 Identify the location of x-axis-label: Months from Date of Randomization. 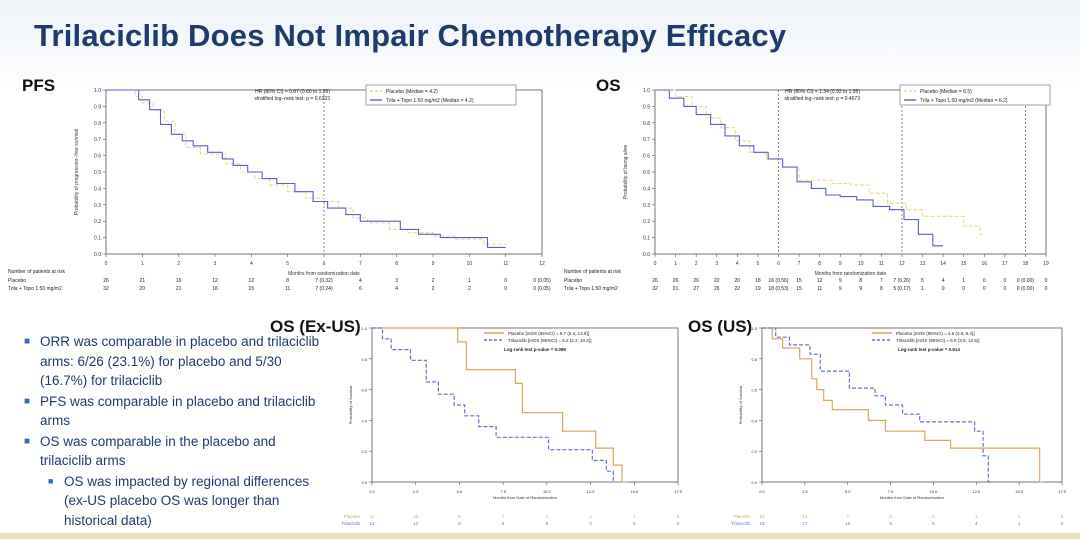
(525, 497).